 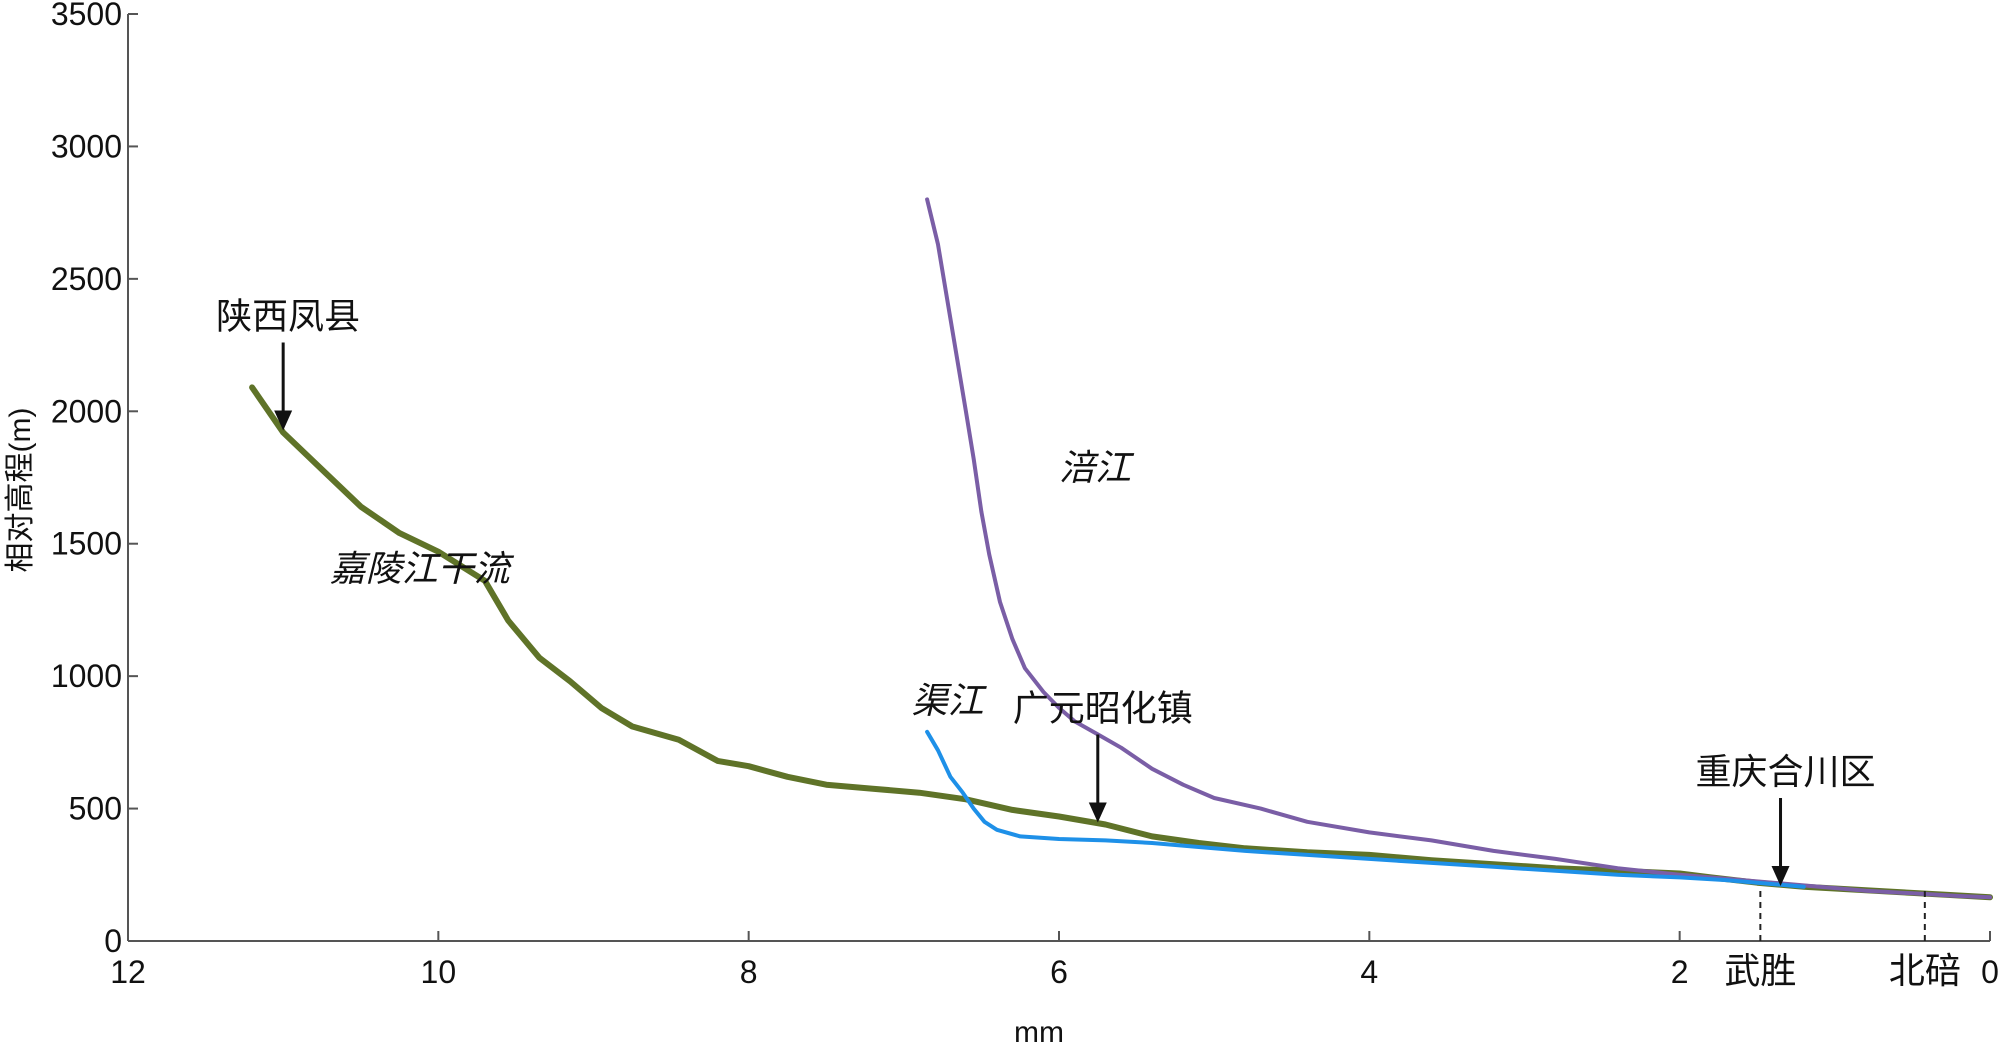 What do you see at coordinates (95, 809) in the screenshot?
I see `y-tick-label: 500` at bounding box center [95, 809].